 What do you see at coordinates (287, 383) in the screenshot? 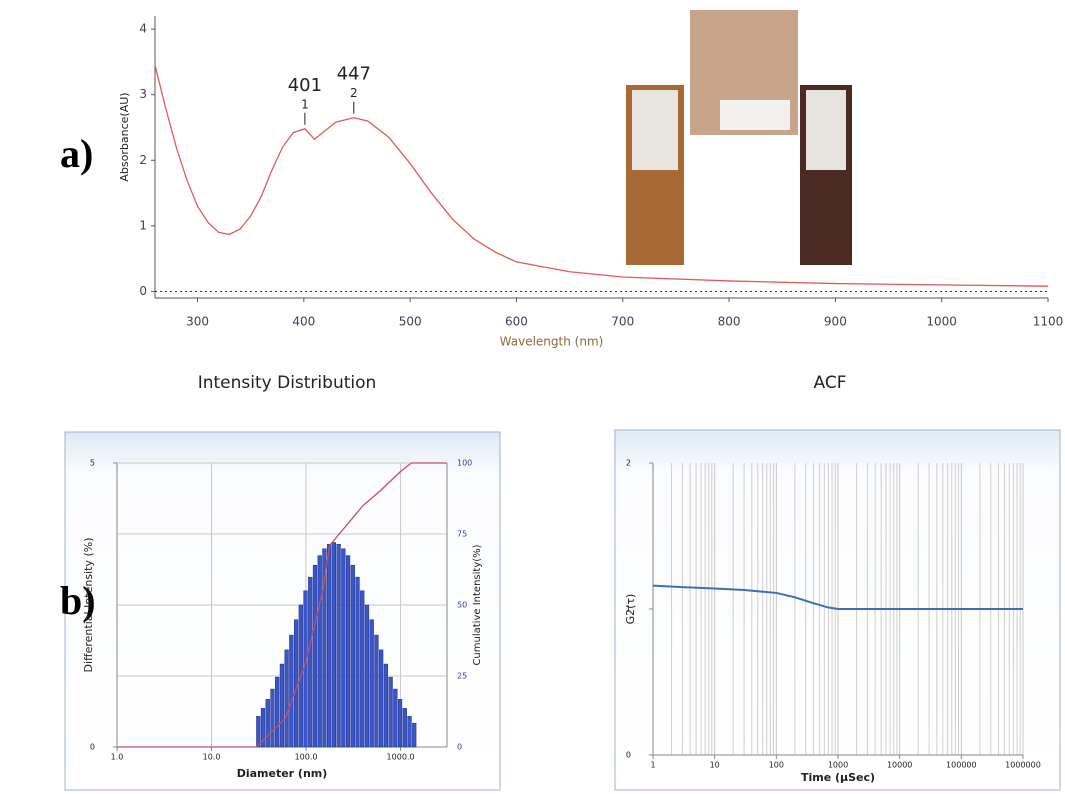
I see `chart-title: Intensity Distribution` at bounding box center [287, 383].